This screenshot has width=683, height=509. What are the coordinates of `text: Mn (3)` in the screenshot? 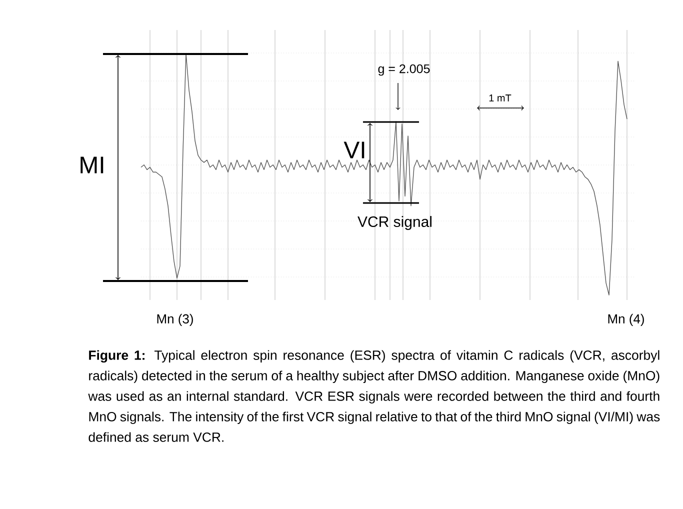 It's located at (175, 320).